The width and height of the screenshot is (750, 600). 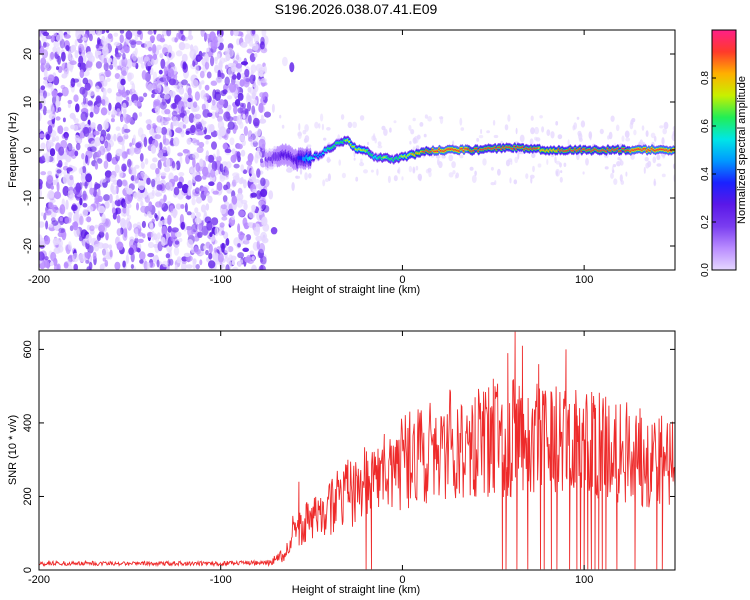 I want to click on colorbar-axis: 0.0 0.2 0.4 0.6 0.8, so click(x=708, y=174).